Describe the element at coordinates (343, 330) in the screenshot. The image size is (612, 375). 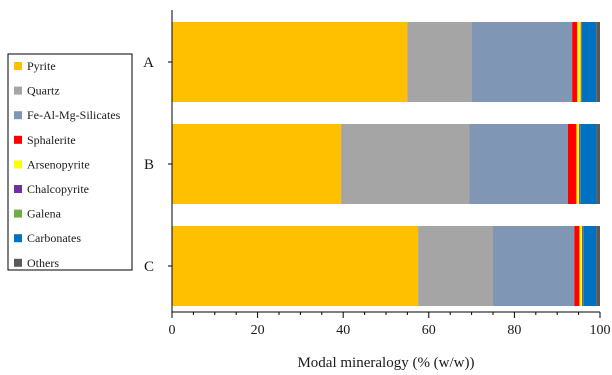
I see `x-tick-label: 40` at that location.